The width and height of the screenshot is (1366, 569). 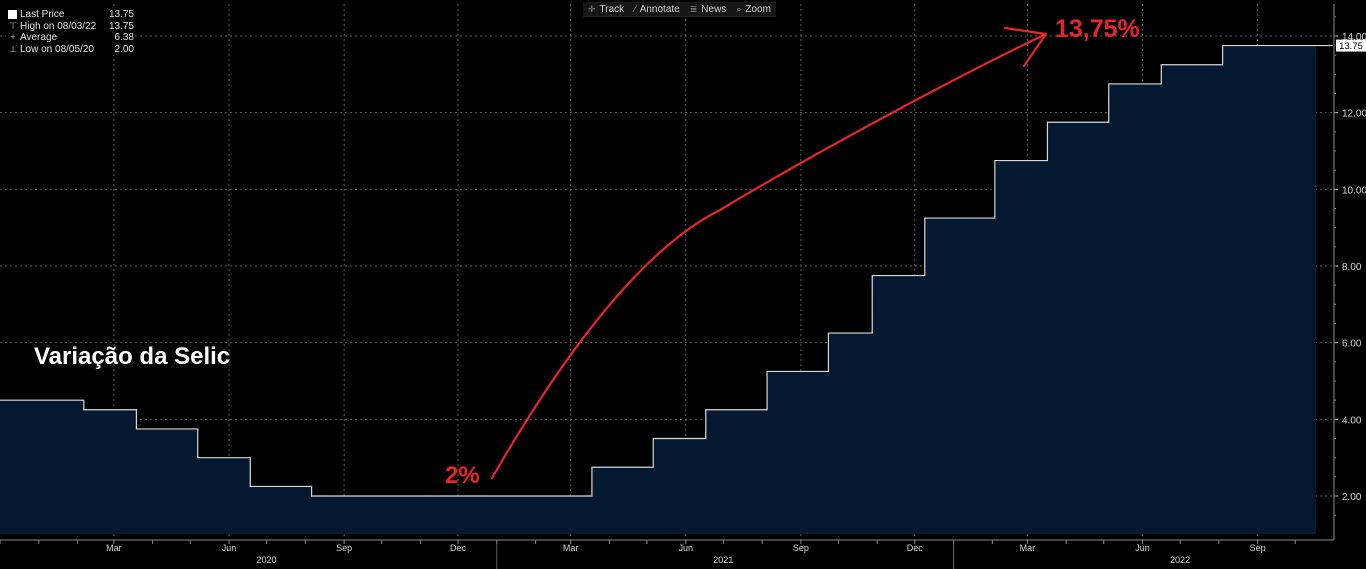 What do you see at coordinates (1354, 190) in the screenshot?
I see `y-tick-label: 10.00` at bounding box center [1354, 190].